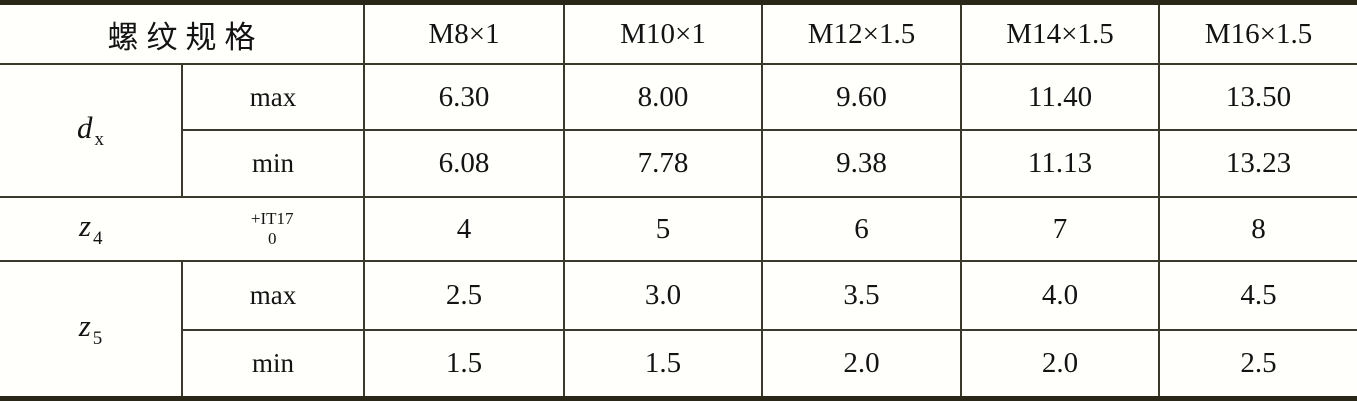 The height and width of the screenshot is (401, 1357). What do you see at coordinates (1258, 230) in the screenshot?
I see `cell-z4-4: 8` at bounding box center [1258, 230].